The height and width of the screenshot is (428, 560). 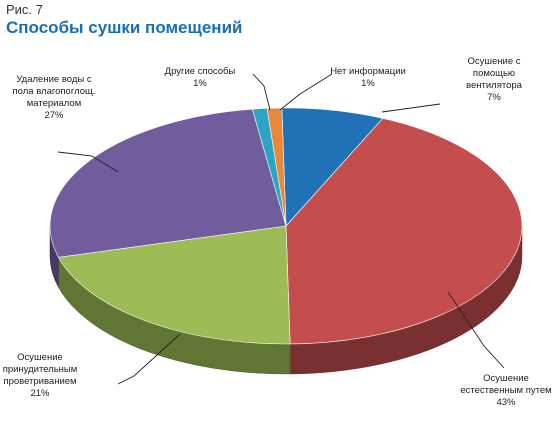 I want to click on slice-0-pct: 7%, so click(x=494, y=97).